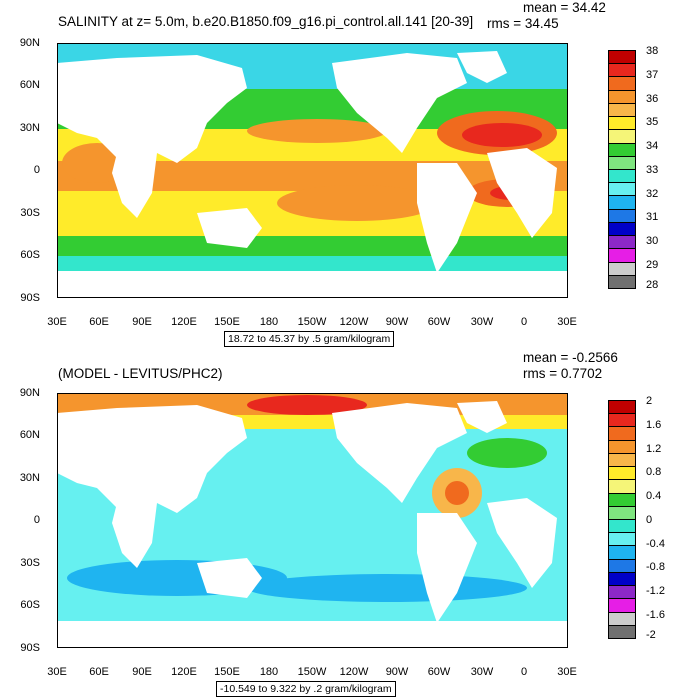 Image resolution: width=700 pixels, height=700 pixels. I want to click on mean-value: mean = -0.2566, so click(570, 357).